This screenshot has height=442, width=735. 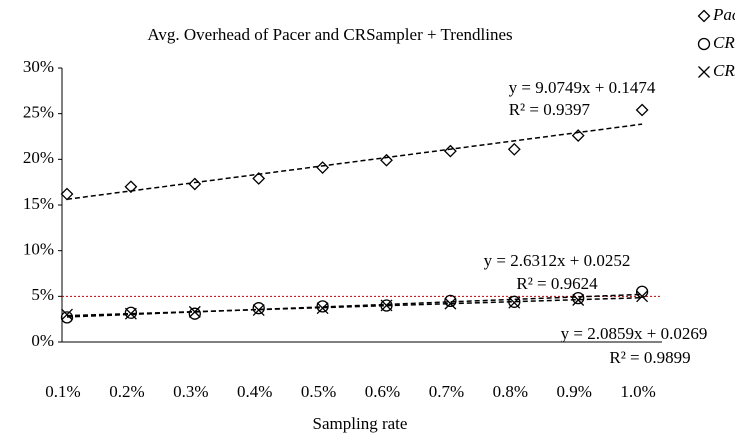 I want to click on y-tick-label: 5%, so click(x=42, y=294).